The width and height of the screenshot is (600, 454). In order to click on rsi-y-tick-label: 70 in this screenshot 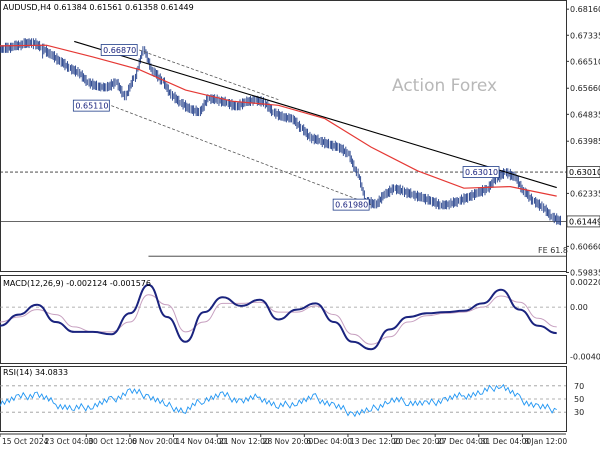, I will do `click(579, 386)`.